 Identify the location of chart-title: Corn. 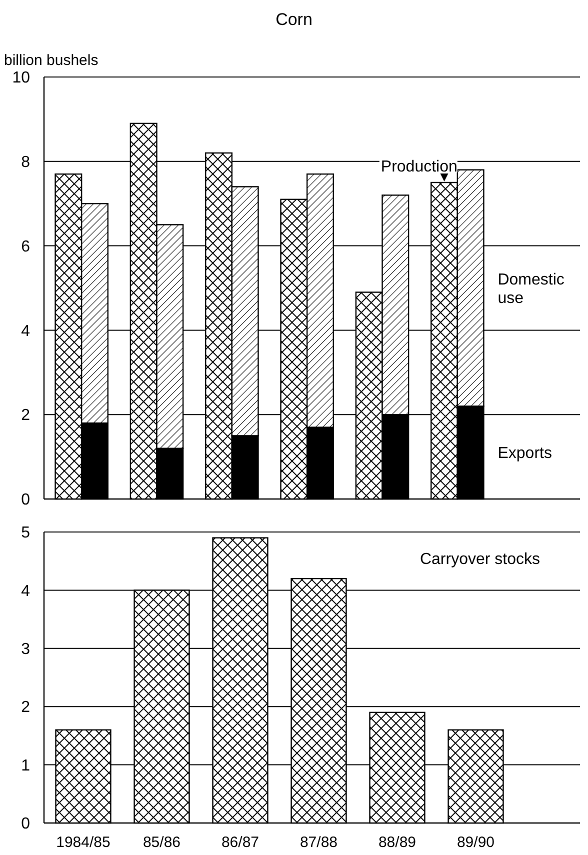
(294, 19).